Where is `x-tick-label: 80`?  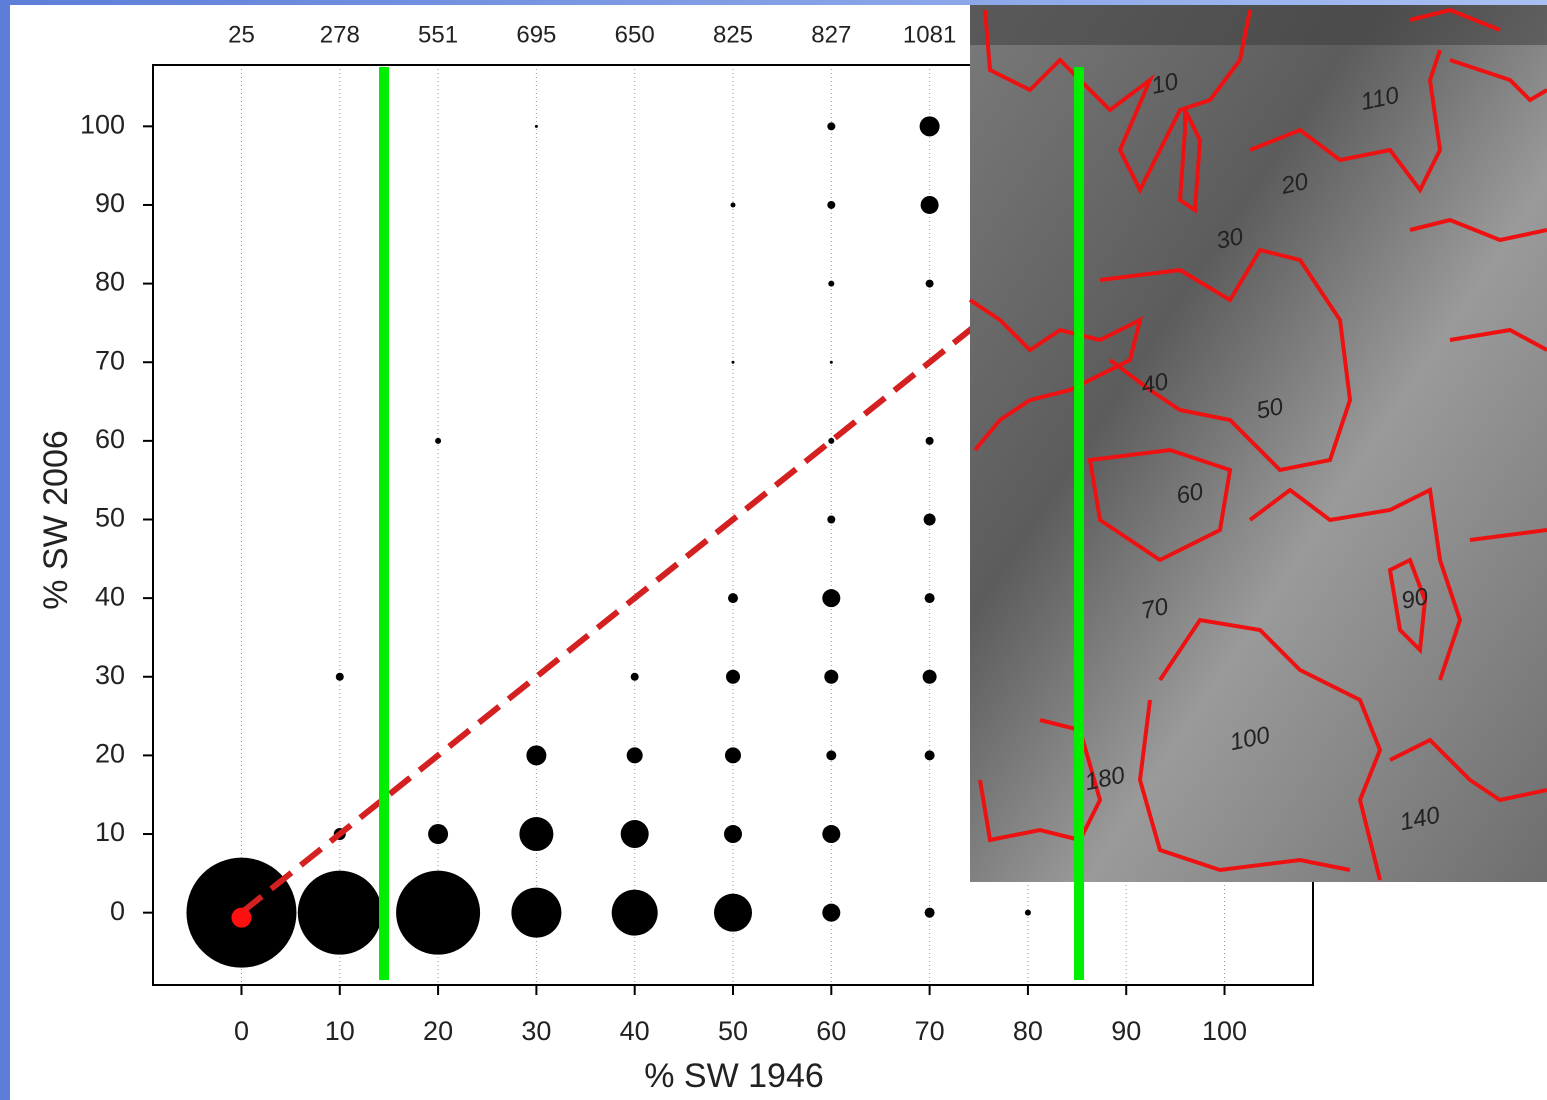
x-tick-label: 80 is located at coordinates (1028, 1031).